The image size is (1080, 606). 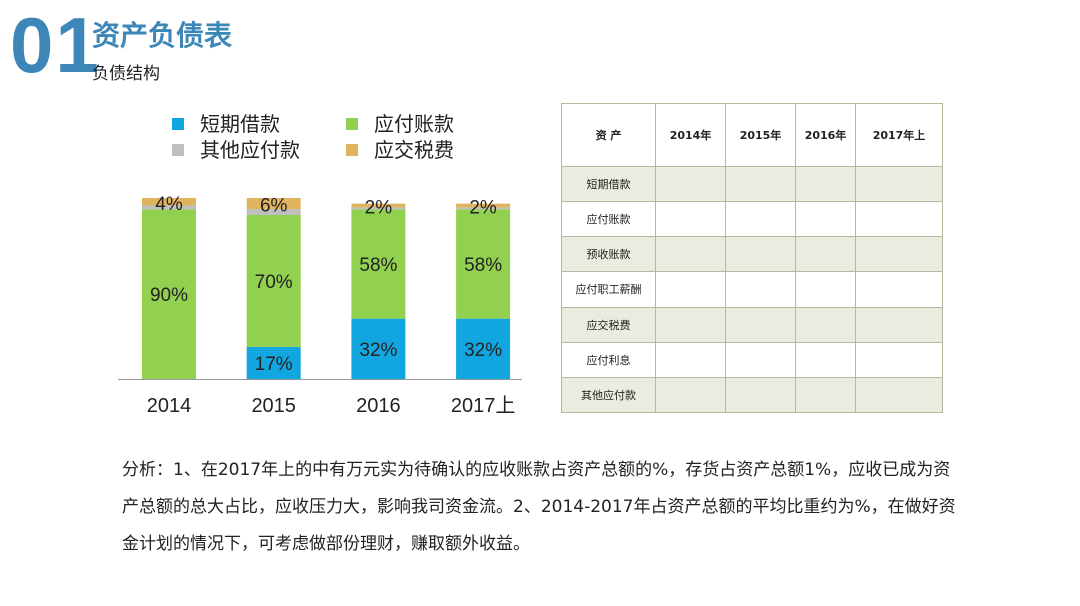 What do you see at coordinates (126, 74) in the screenshot?
I see `page-subtitle: 负债结构` at bounding box center [126, 74].